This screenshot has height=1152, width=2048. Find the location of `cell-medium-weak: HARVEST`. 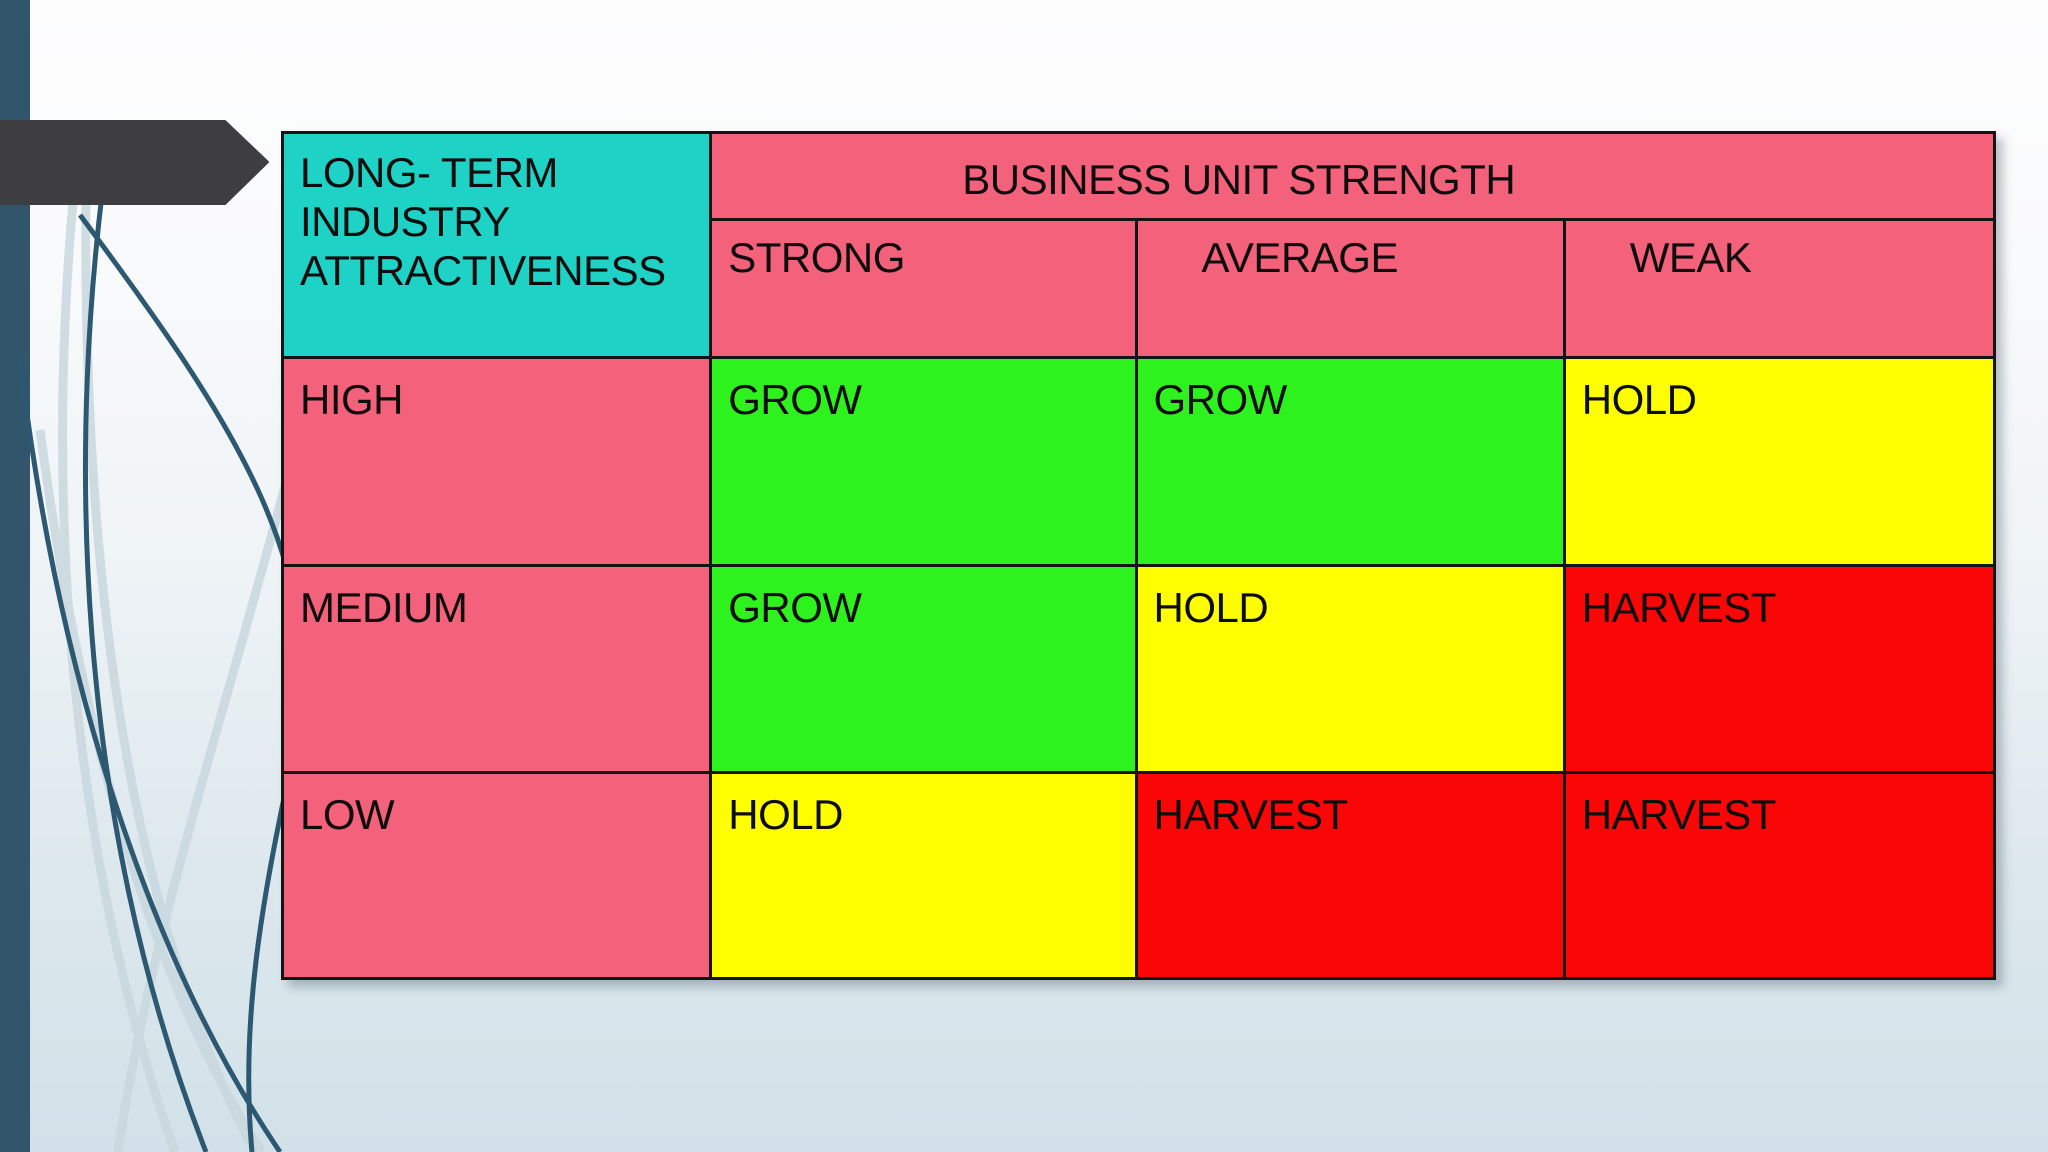

cell-medium-weak: HARVEST is located at coordinates (1779, 669).